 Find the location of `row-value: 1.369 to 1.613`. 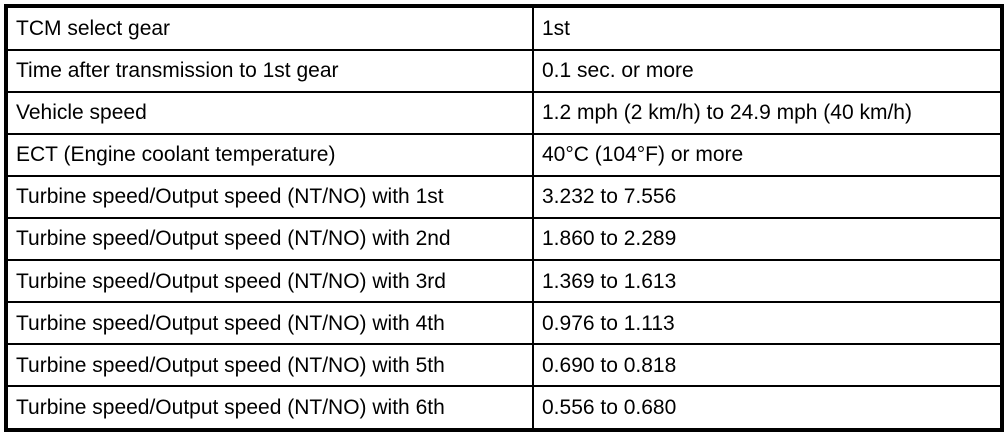

row-value: 1.369 to 1.613 is located at coordinates (767, 281).